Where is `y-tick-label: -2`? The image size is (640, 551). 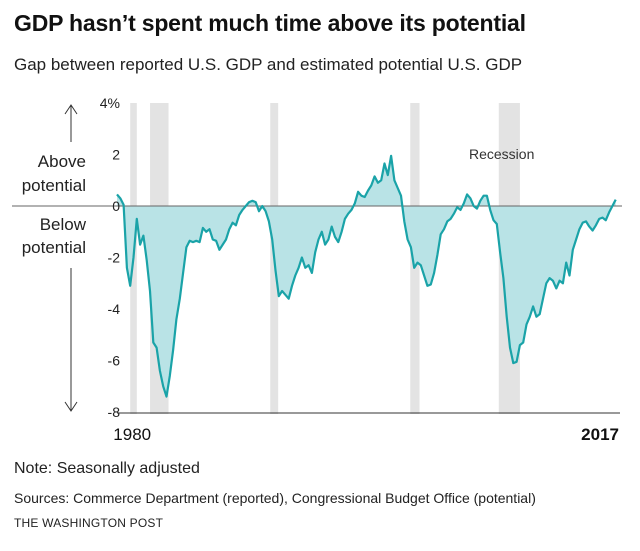
y-tick-label: -2 is located at coordinates (114, 258).